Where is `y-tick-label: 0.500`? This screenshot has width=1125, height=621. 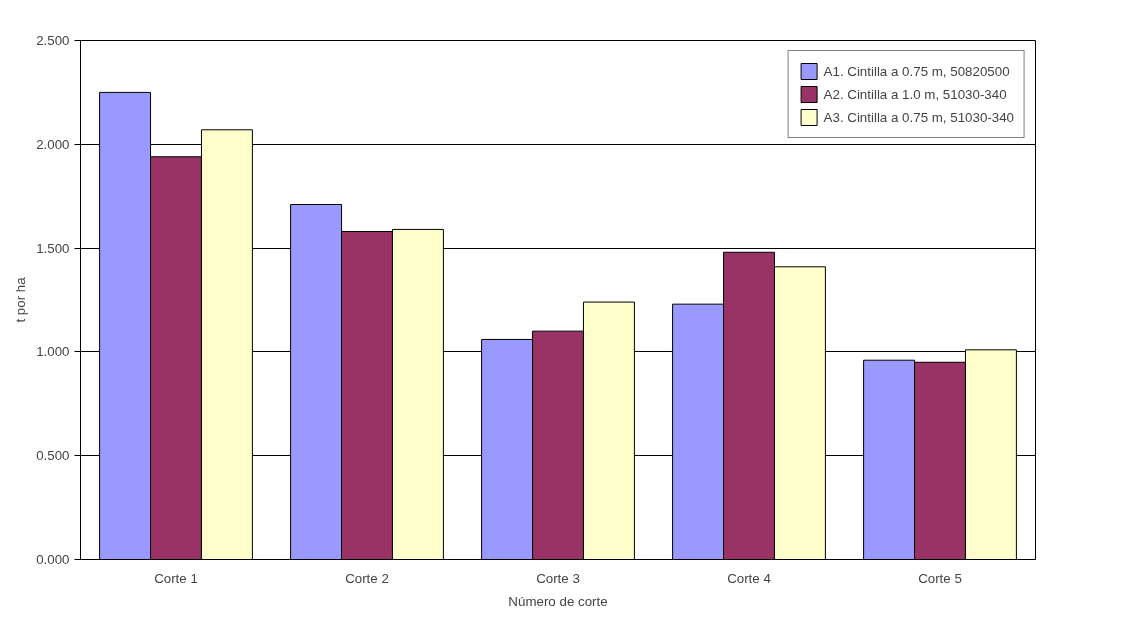
y-tick-label: 0.500 is located at coordinates (53, 456).